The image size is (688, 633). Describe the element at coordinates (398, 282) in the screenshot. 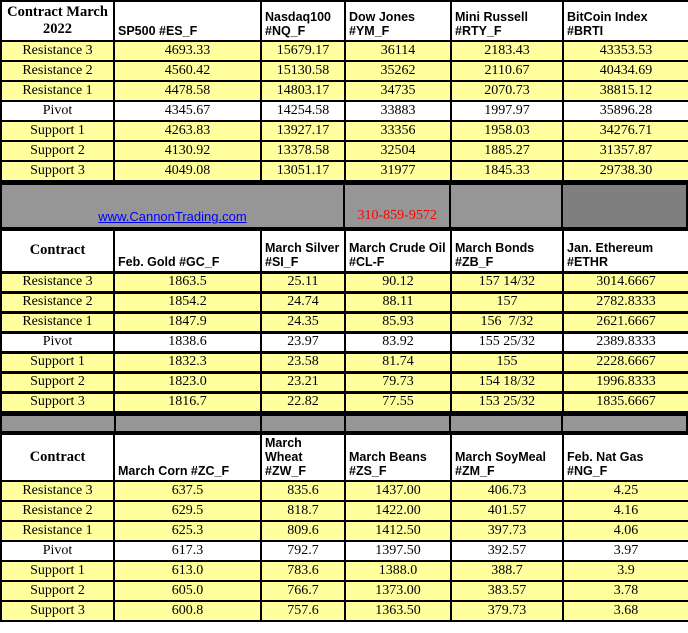

I see `cell-value: 90.12` at that location.